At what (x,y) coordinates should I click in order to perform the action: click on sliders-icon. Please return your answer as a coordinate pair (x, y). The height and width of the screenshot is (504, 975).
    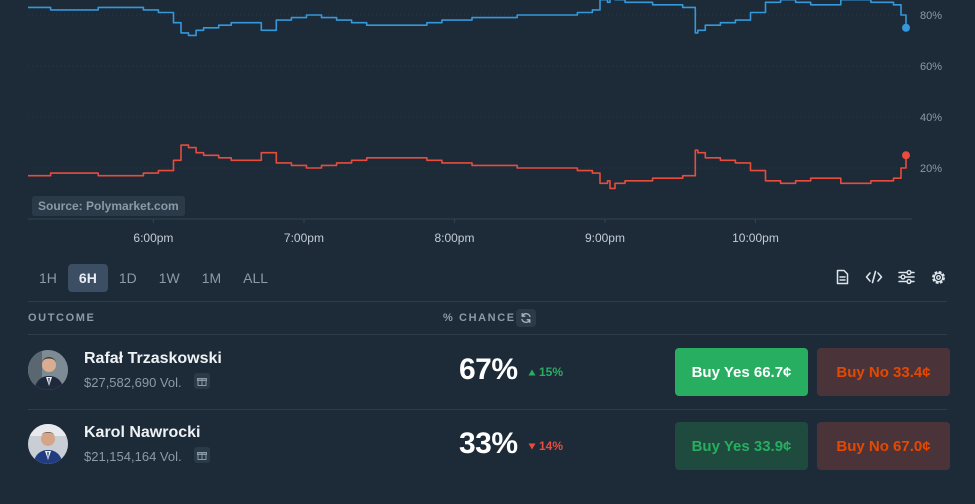
    Looking at the image, I should click on (906, 277).